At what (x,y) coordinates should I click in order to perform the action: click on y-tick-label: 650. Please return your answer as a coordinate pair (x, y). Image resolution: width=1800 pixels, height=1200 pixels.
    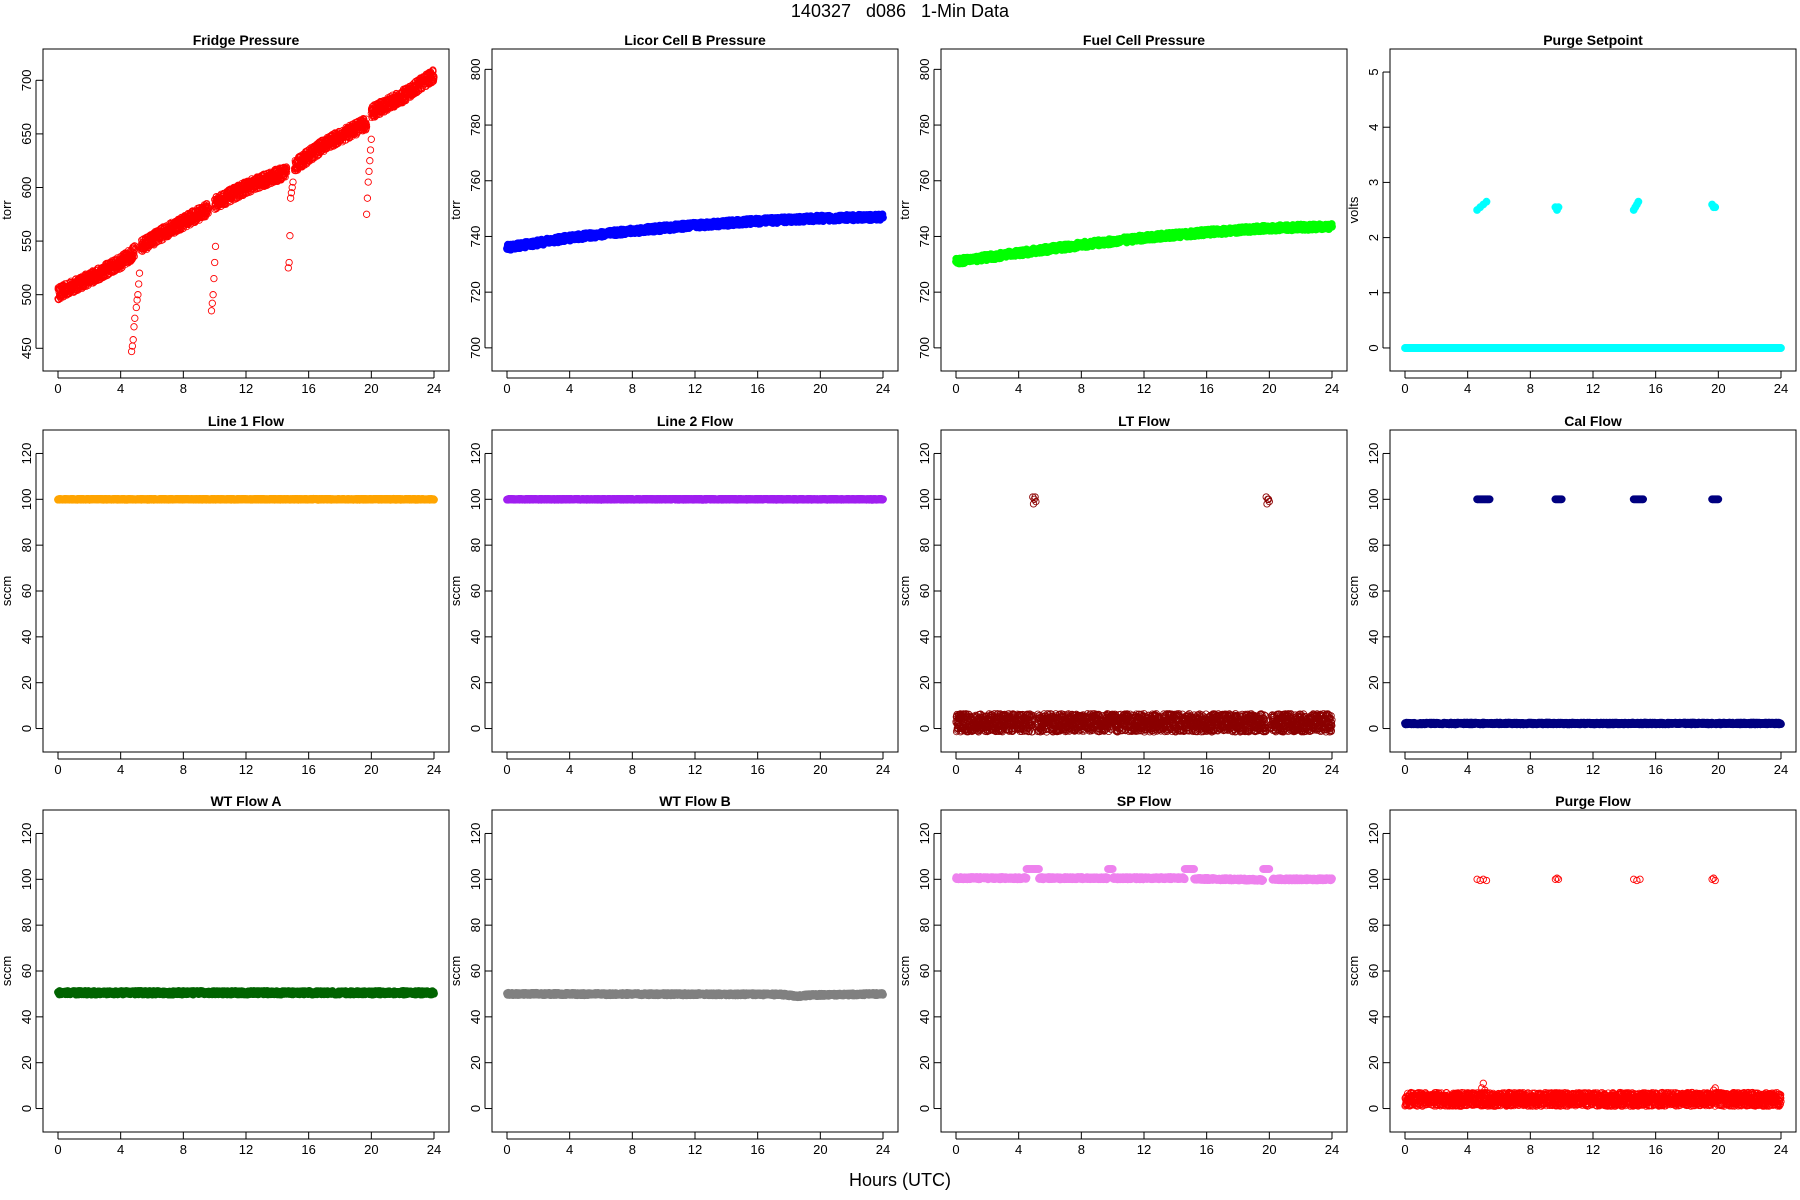
    Looking at the image, I should click on (26, 134).